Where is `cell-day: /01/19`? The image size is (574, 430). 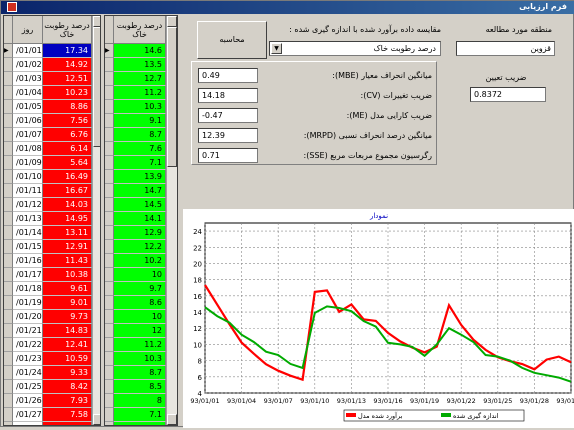 cell-day: /01/19 is located at coordinates (28, 303).